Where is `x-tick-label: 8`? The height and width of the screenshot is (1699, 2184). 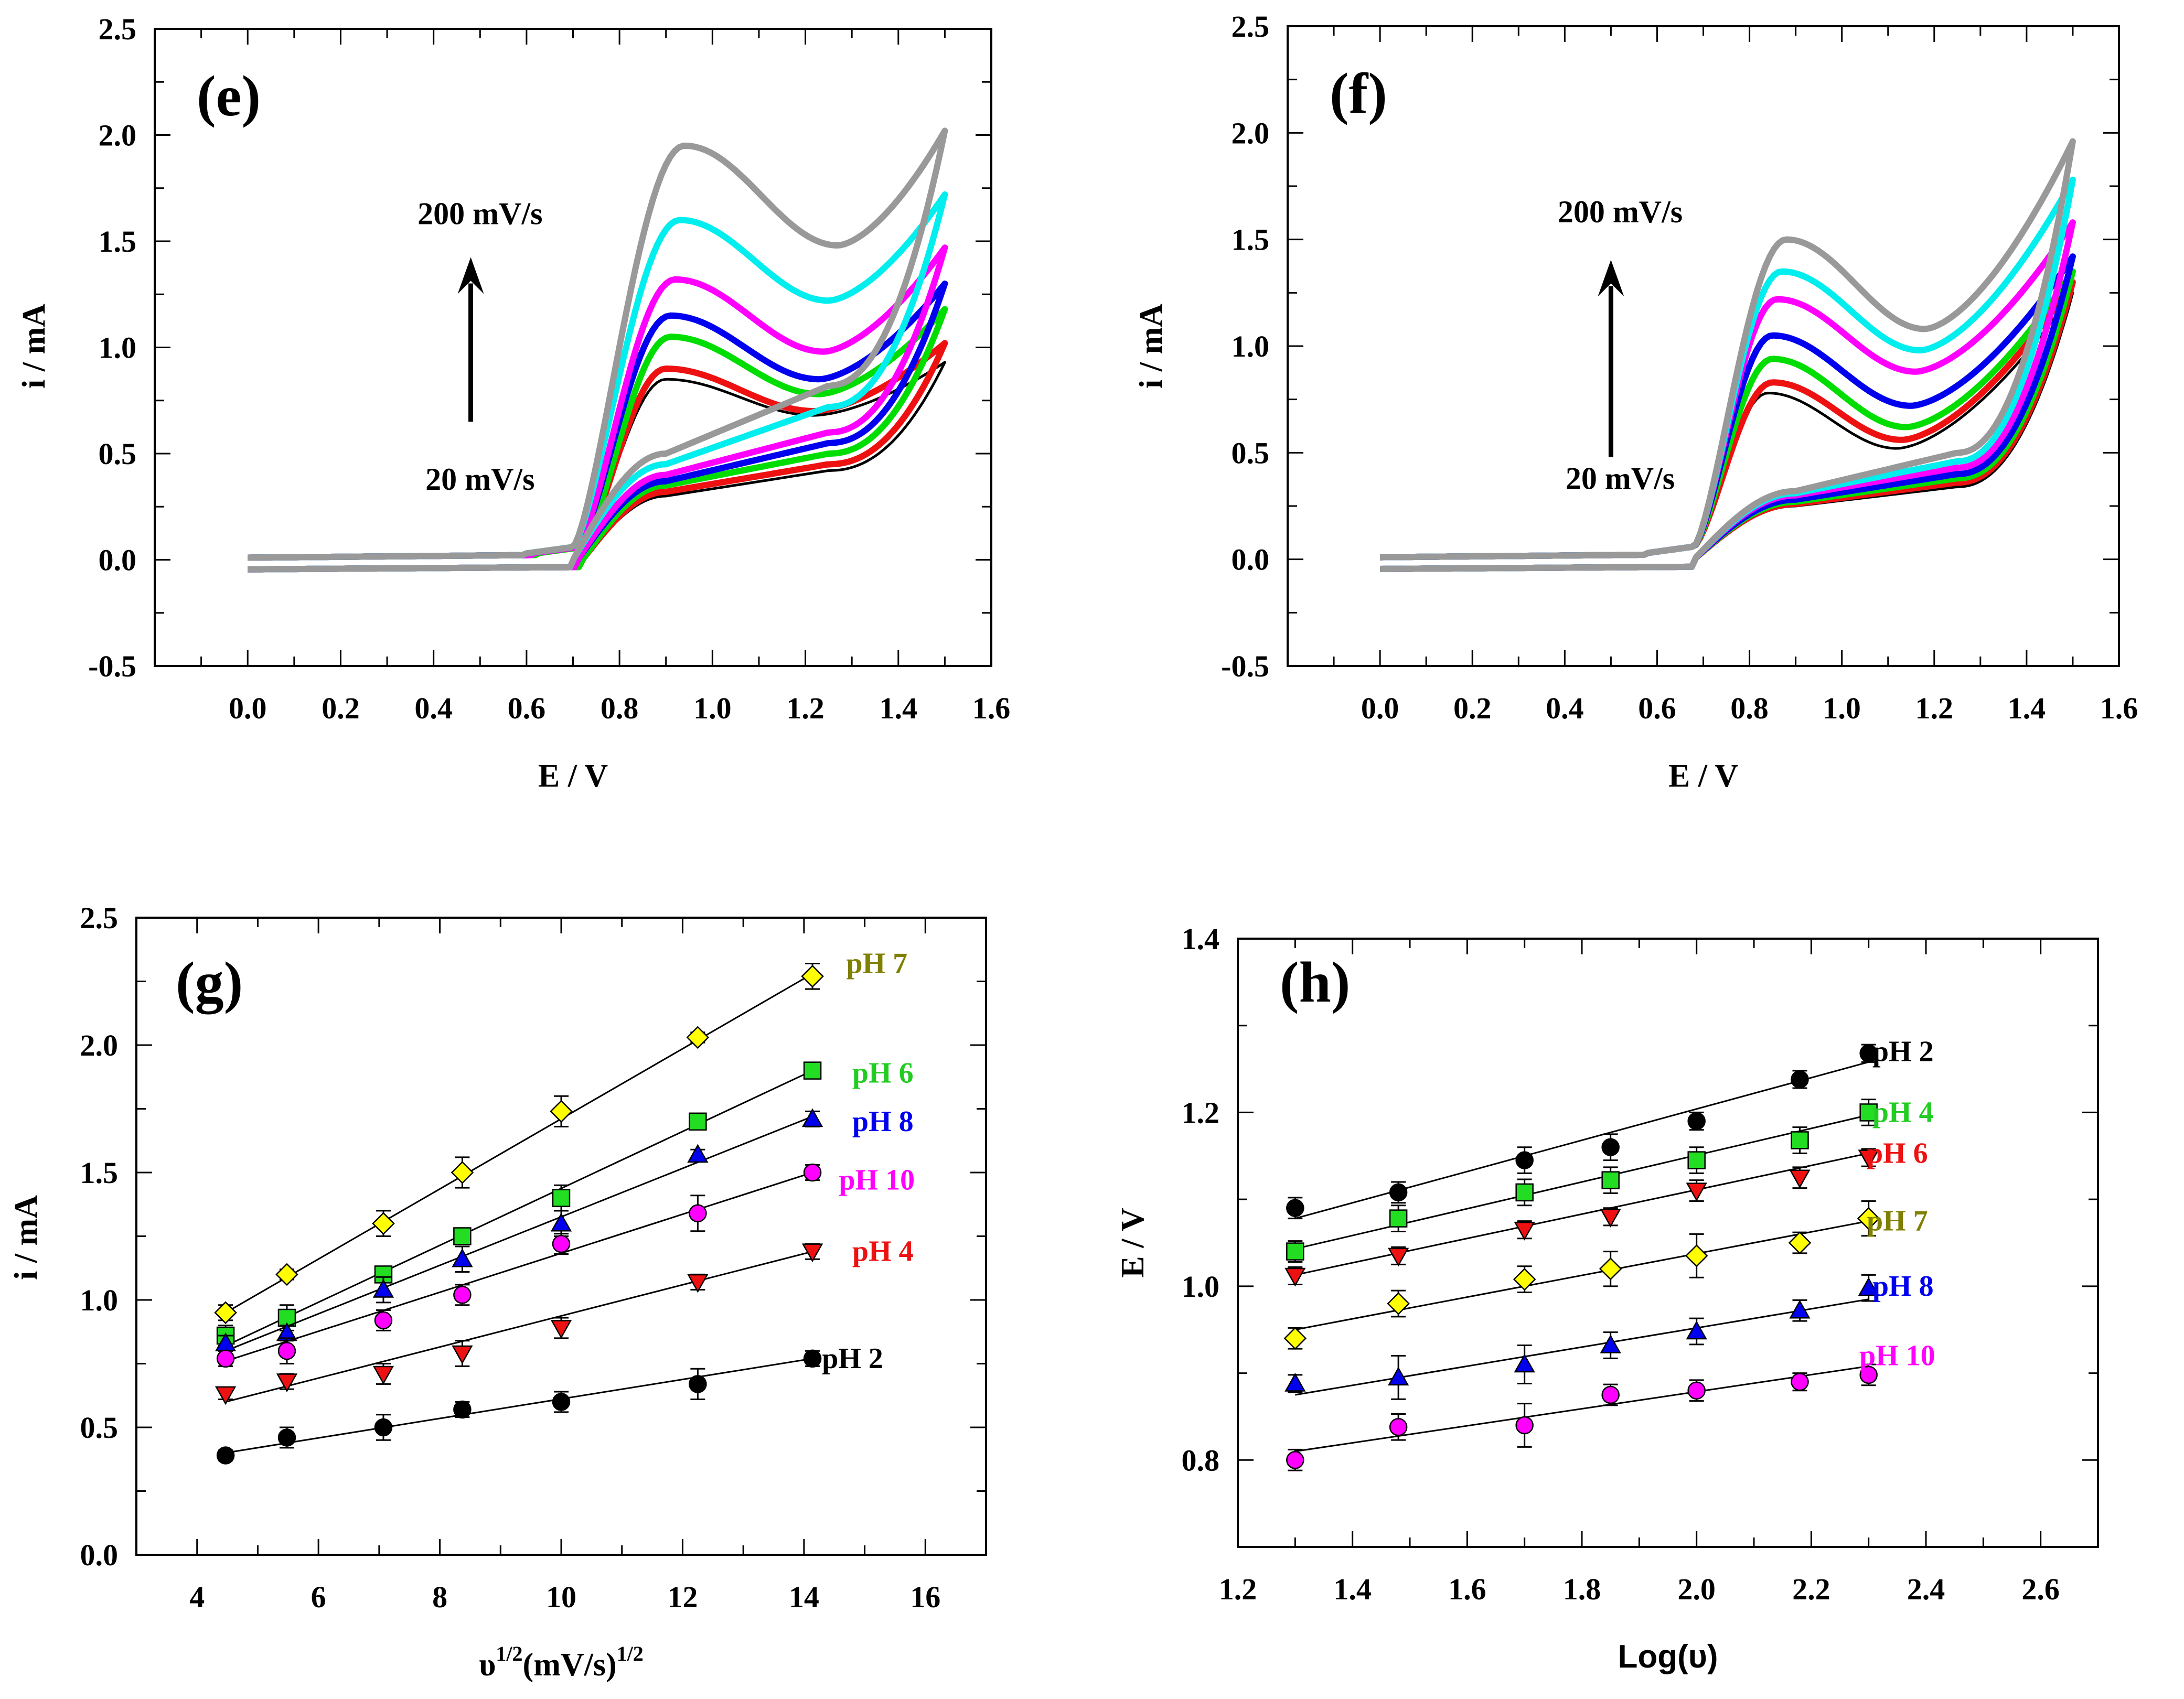 x-tick-label: 8 is located at coordinates (440, 1597).